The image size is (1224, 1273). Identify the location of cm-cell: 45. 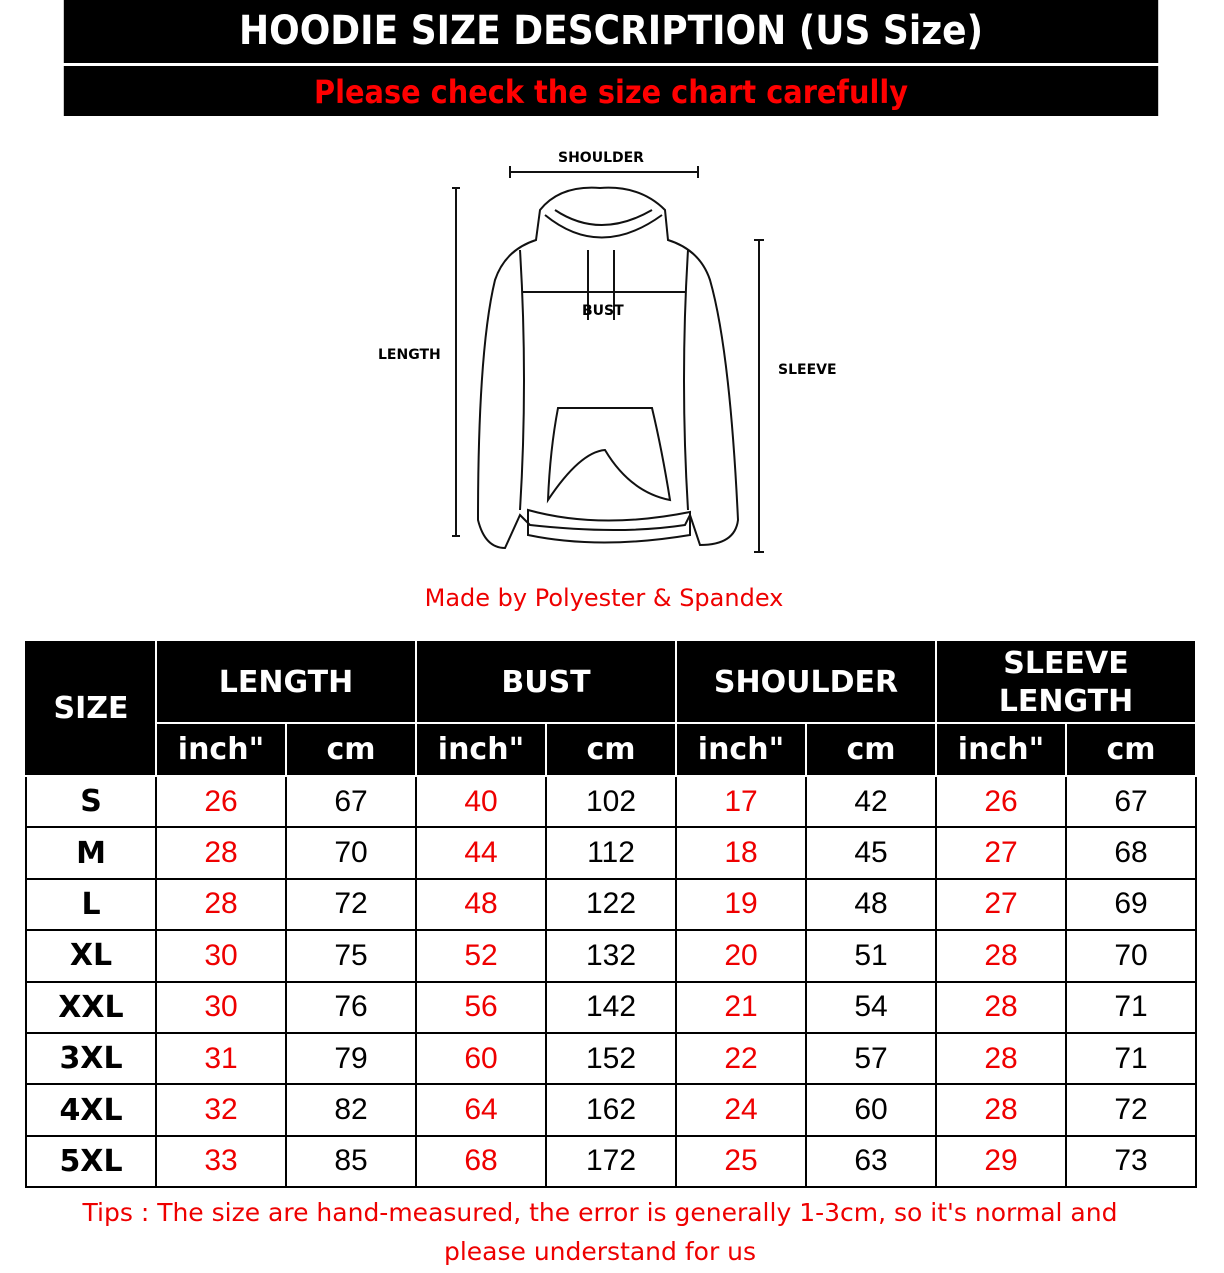
(871, 853).